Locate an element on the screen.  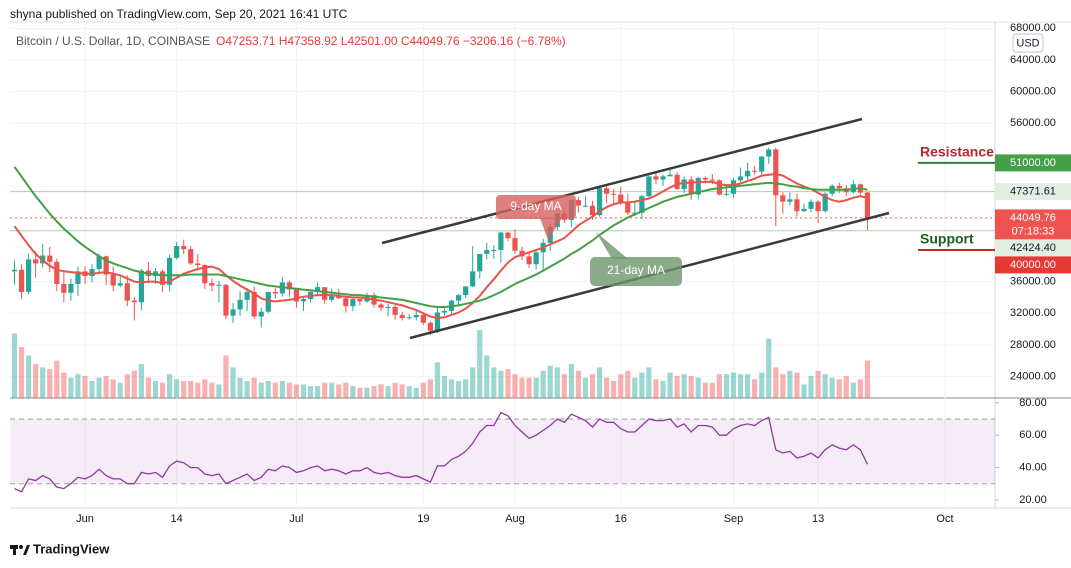
price-label-sub: 07:18:33 is located at coordinates (1033, 231).